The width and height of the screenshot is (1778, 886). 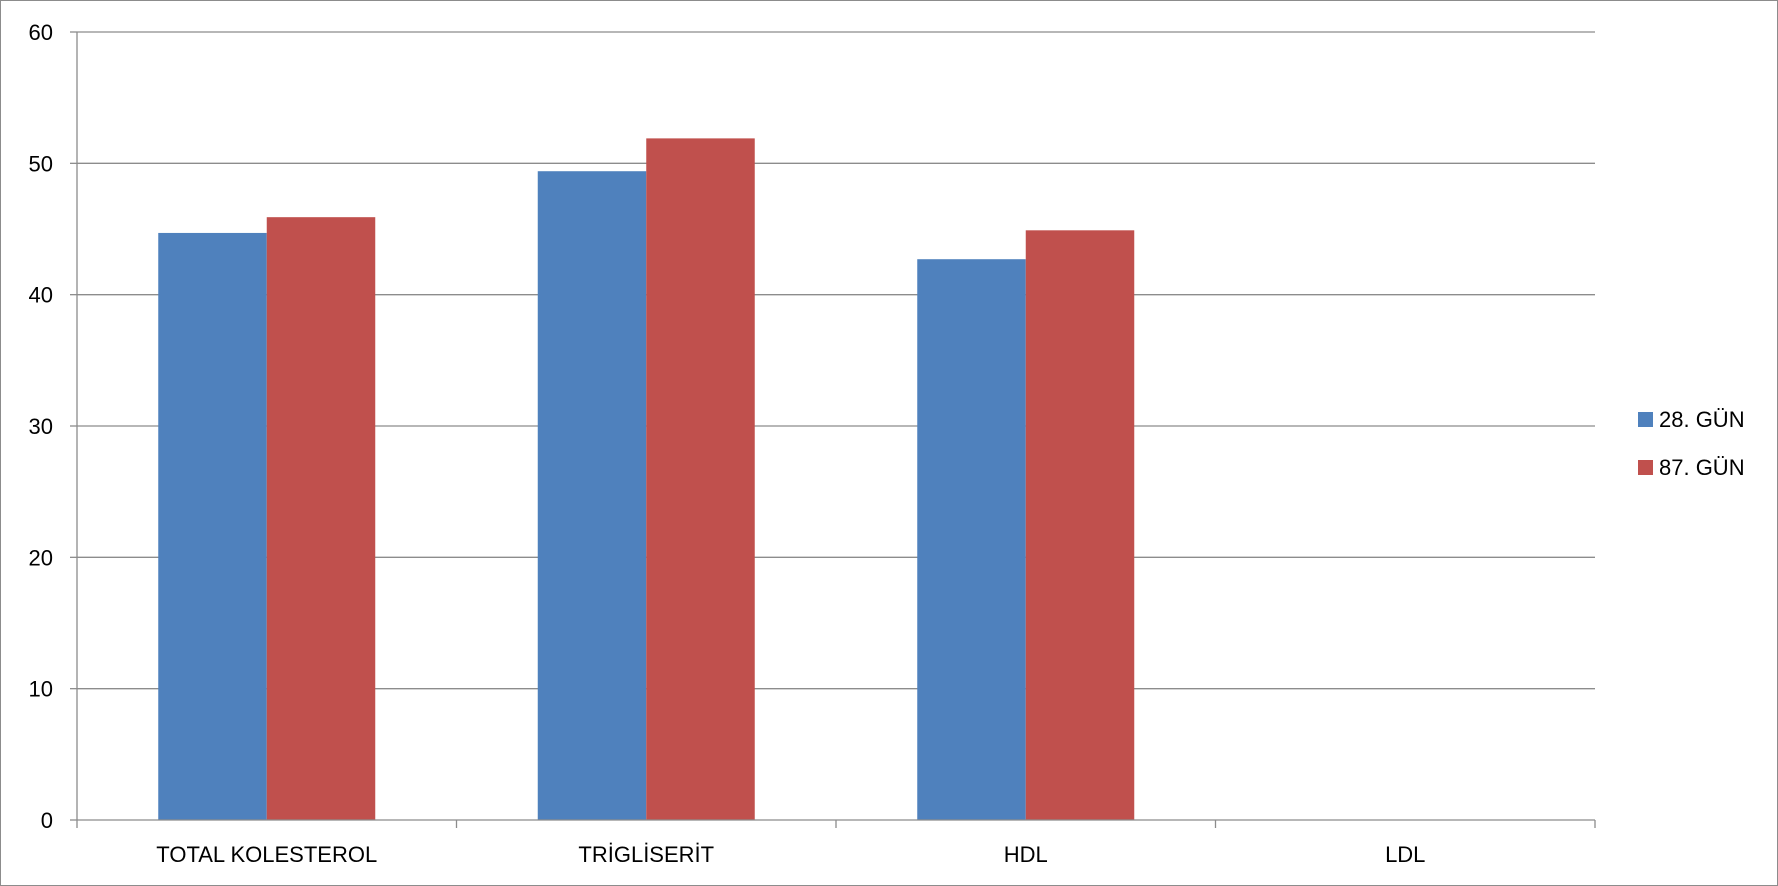 What do you see at coordinates (41, 32) in the screenshot?
I see `y-tick-label: 60` at bounding box center [41, 32].